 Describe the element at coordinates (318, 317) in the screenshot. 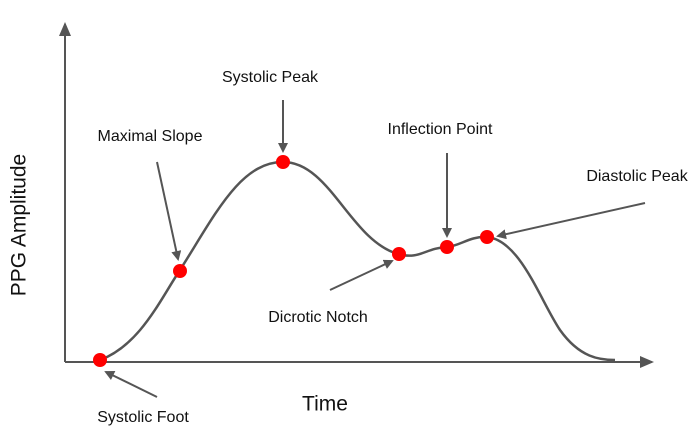

I see `point-label: Dicrotic Notch` at that location.